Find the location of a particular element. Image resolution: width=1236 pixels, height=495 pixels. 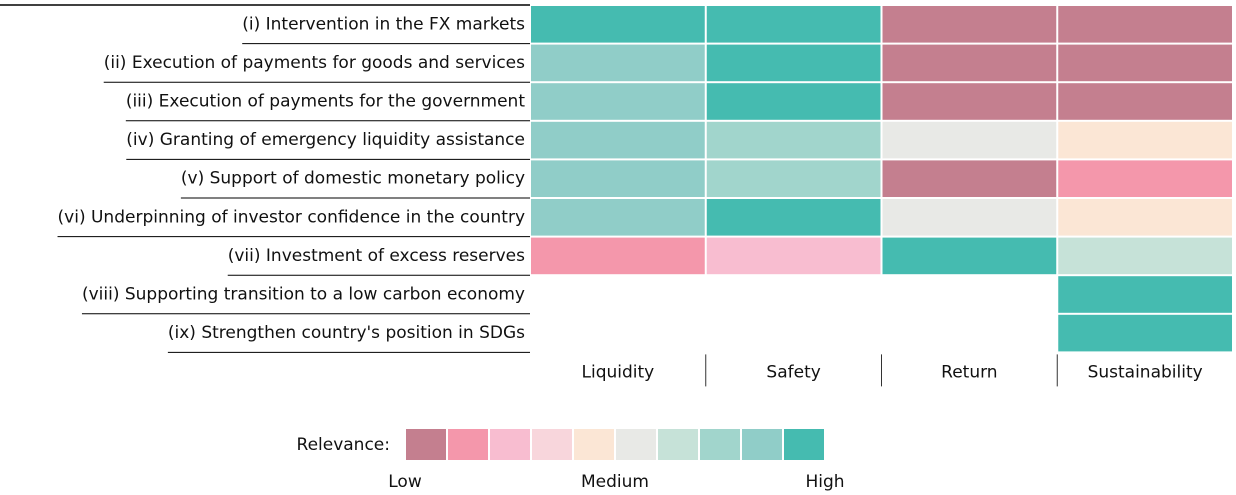

legend-label: Medium is located at coordinates (615, 482).